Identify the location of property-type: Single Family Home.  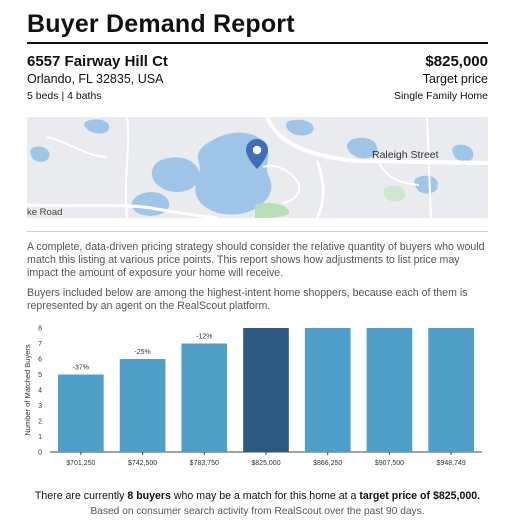
(441, 96).